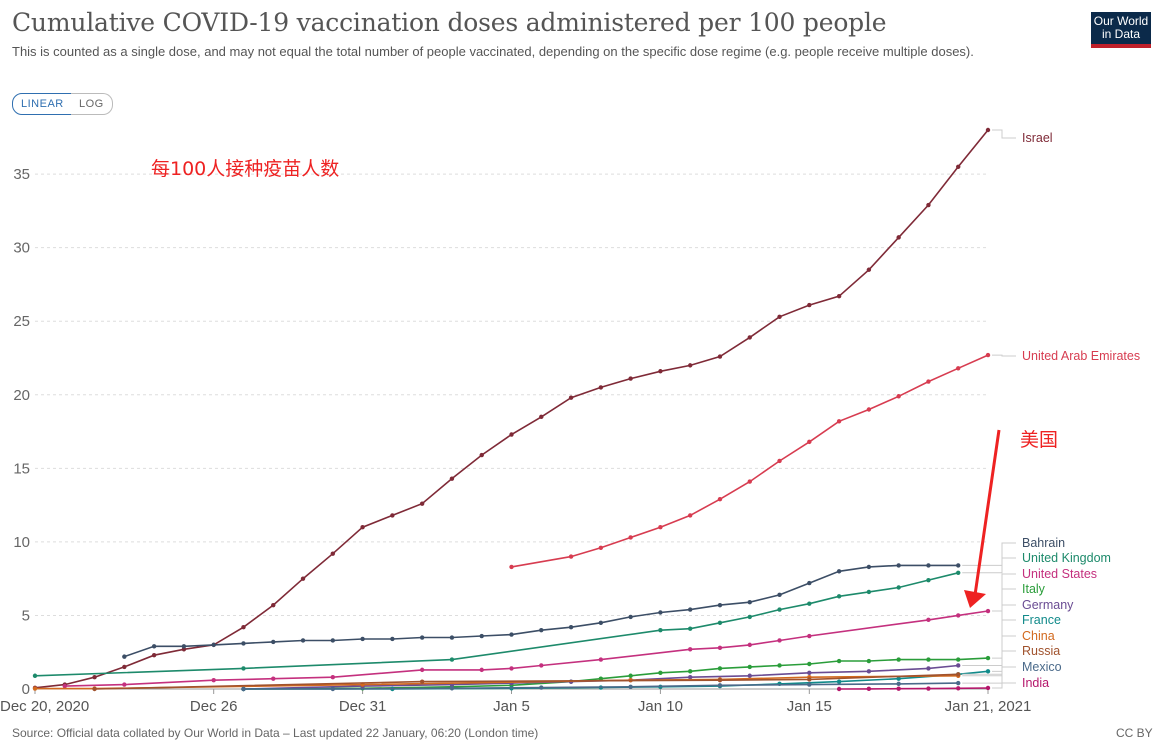  Describe the element at coordinates (1041, 651) in the screenshot. I see `series-label-russia: Russia` at that location.